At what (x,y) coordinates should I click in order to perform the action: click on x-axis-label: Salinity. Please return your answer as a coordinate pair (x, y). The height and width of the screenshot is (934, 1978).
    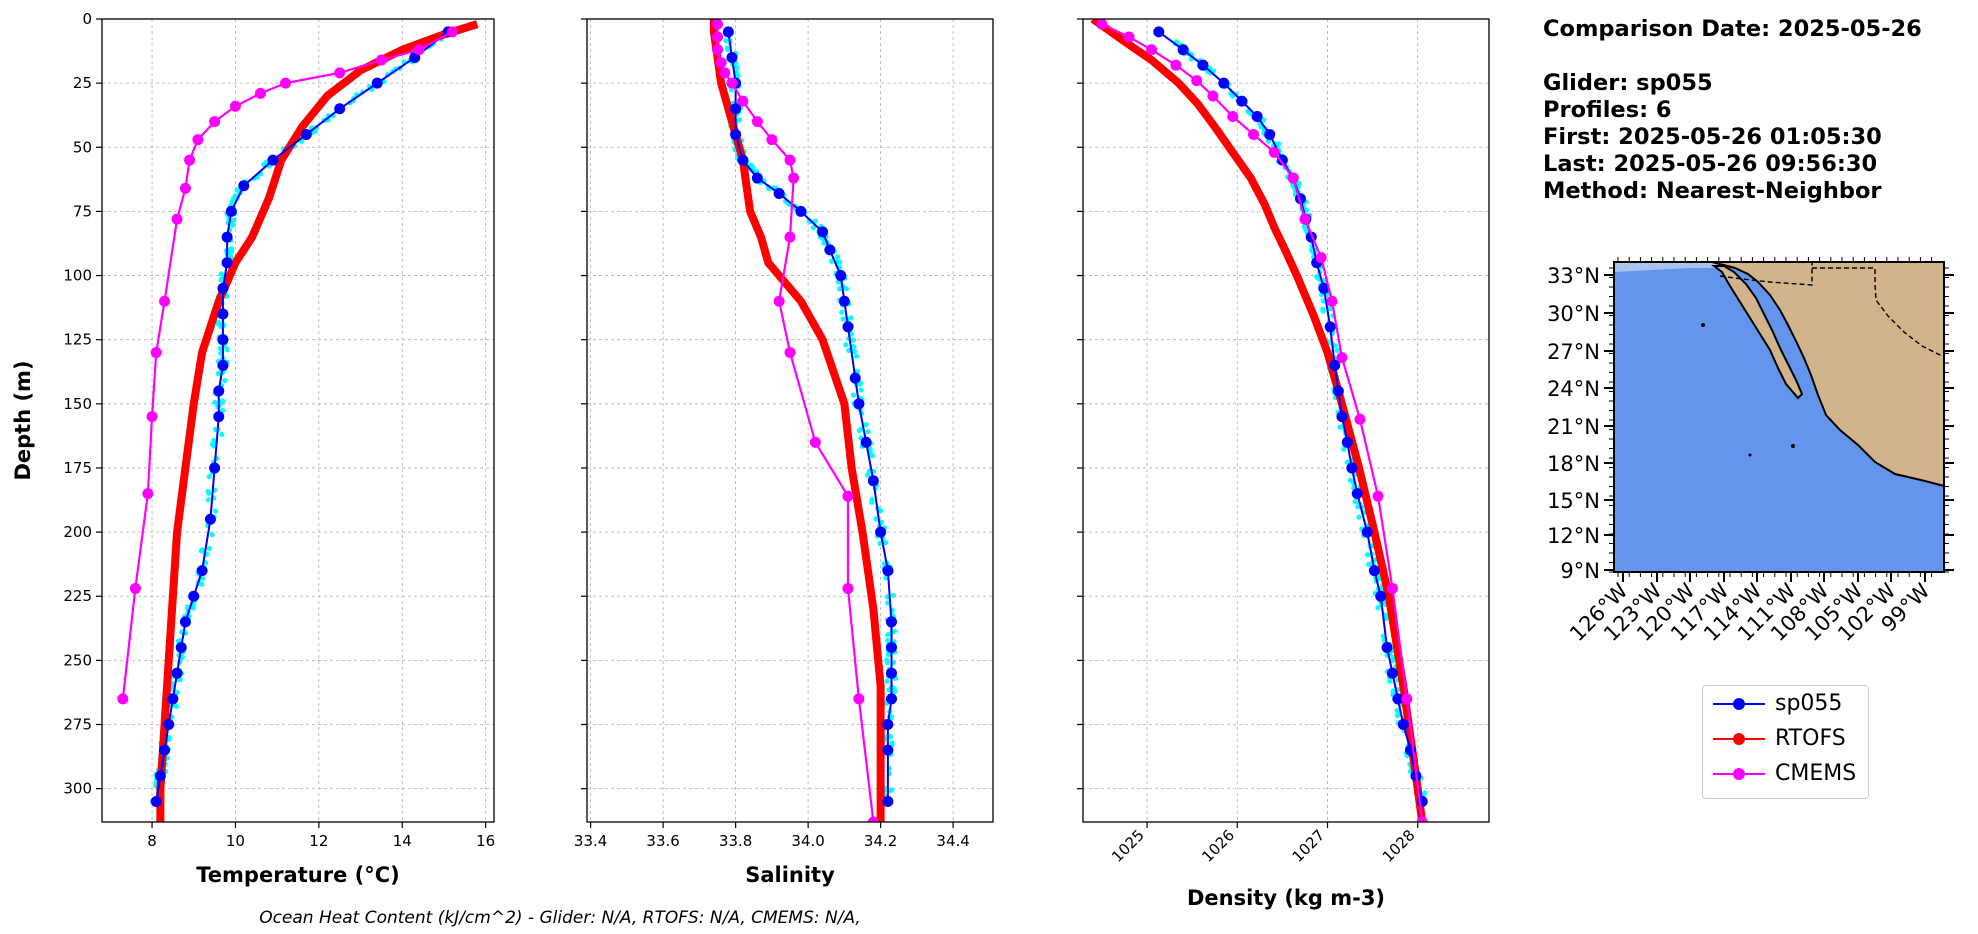
    Looking at the image, I should click on (790, 875).